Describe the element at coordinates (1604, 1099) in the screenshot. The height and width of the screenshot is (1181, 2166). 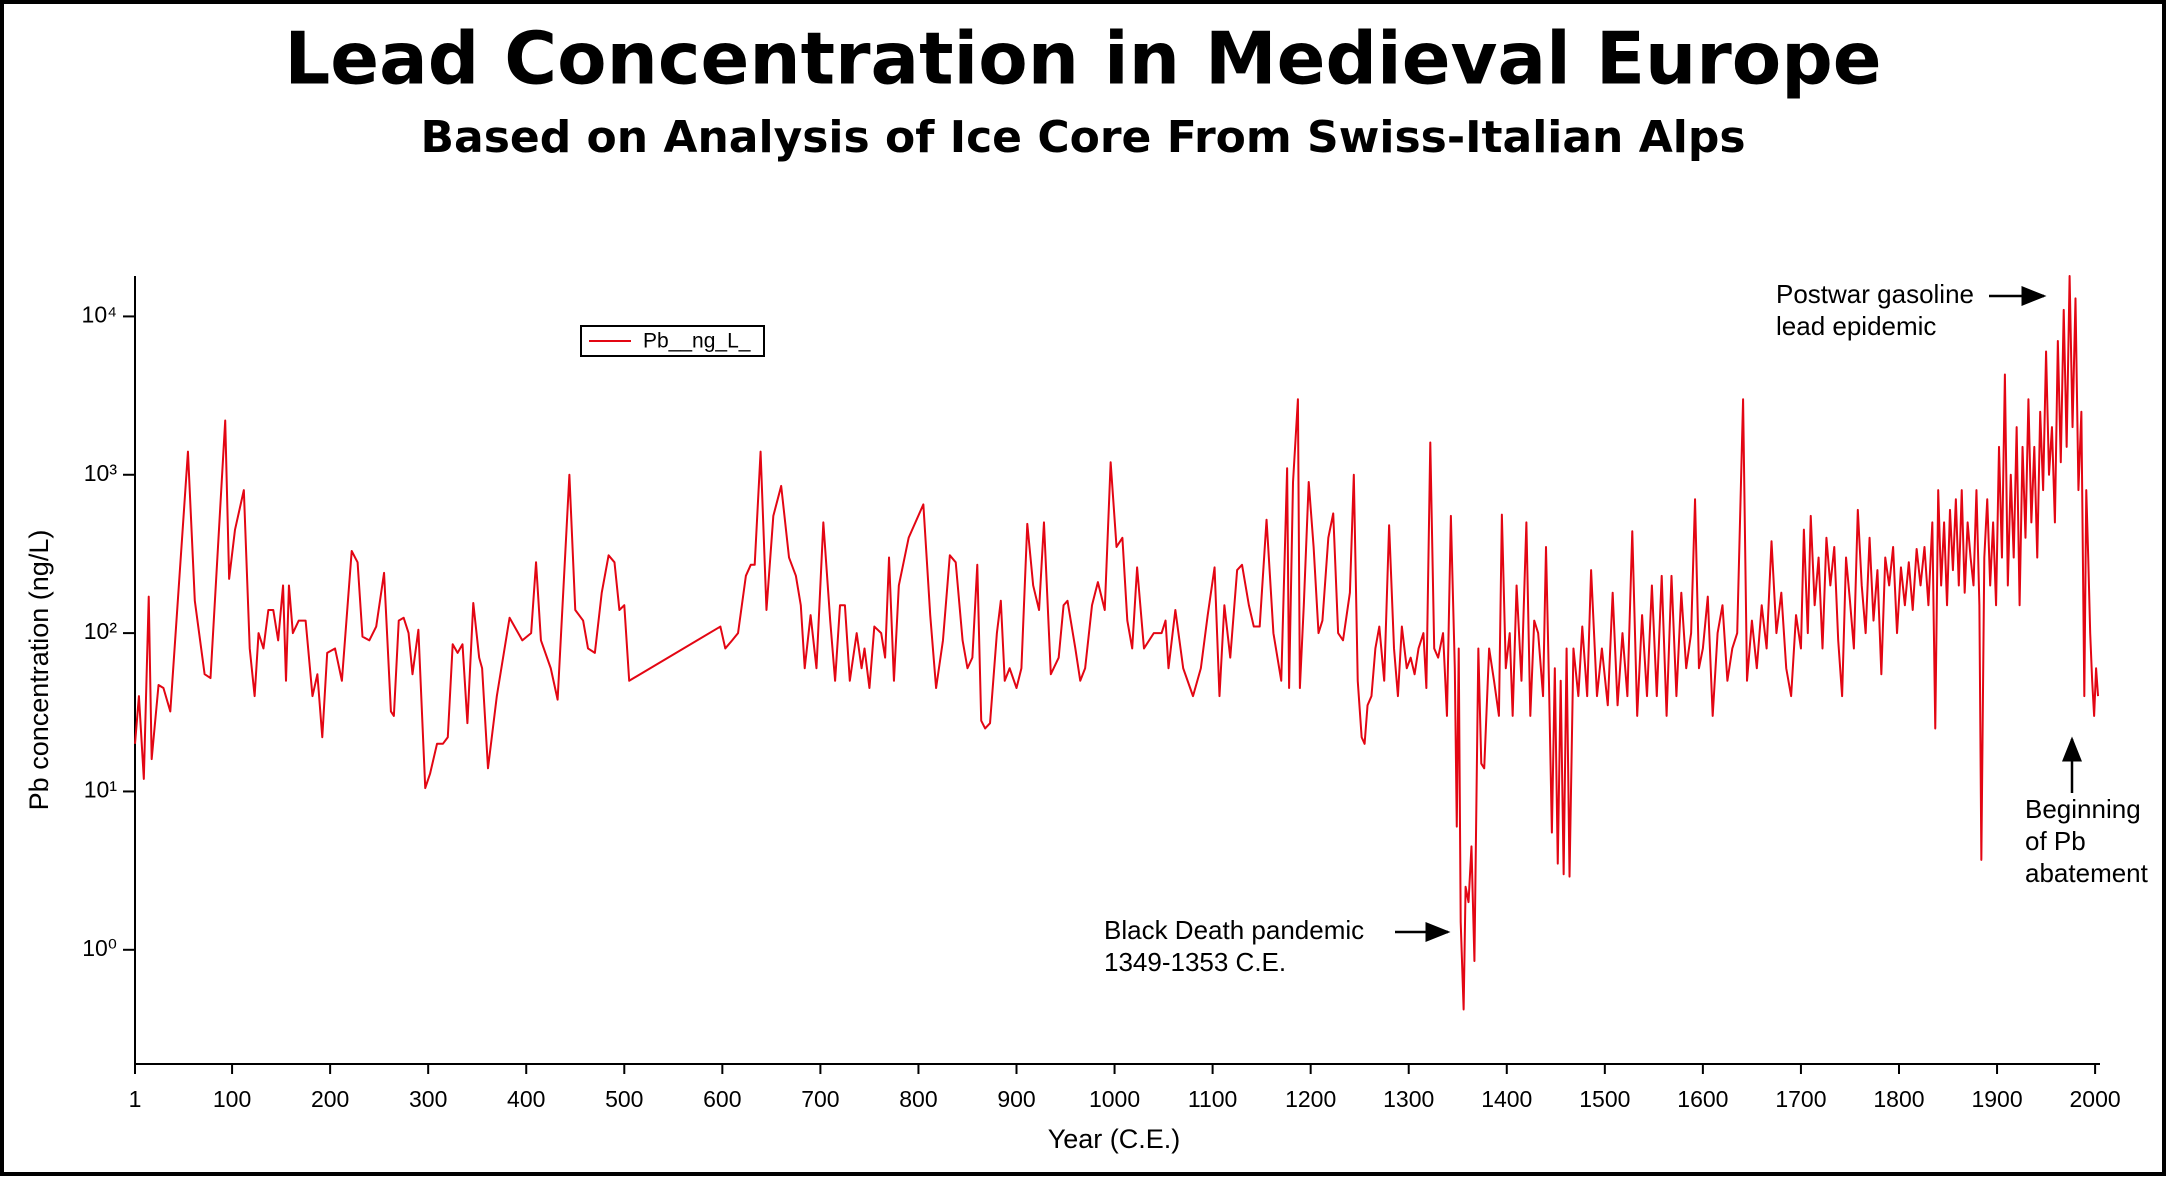
I see `x-tick-label: 1500` at that location.